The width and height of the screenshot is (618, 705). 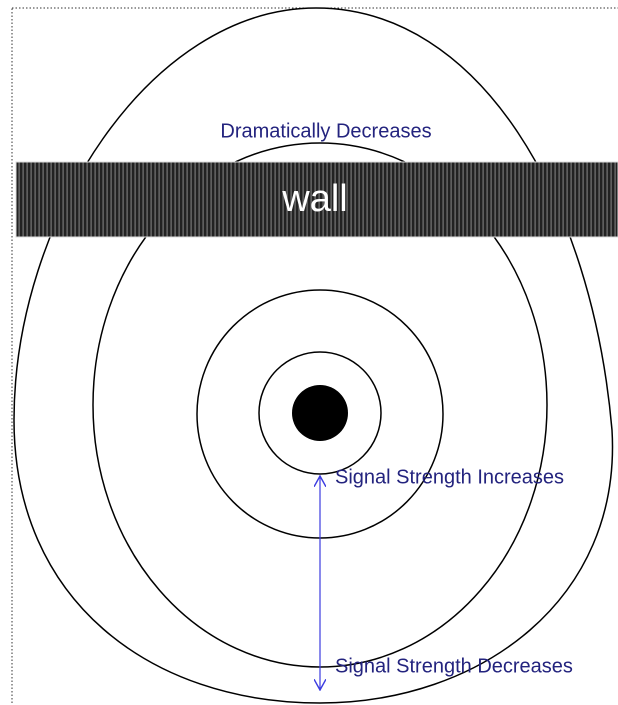 What do you see at coordinates (454, 666) in the screenshot?
I see `decrease-label: Signal Strength Decreases` at bounding box center [454, 666].